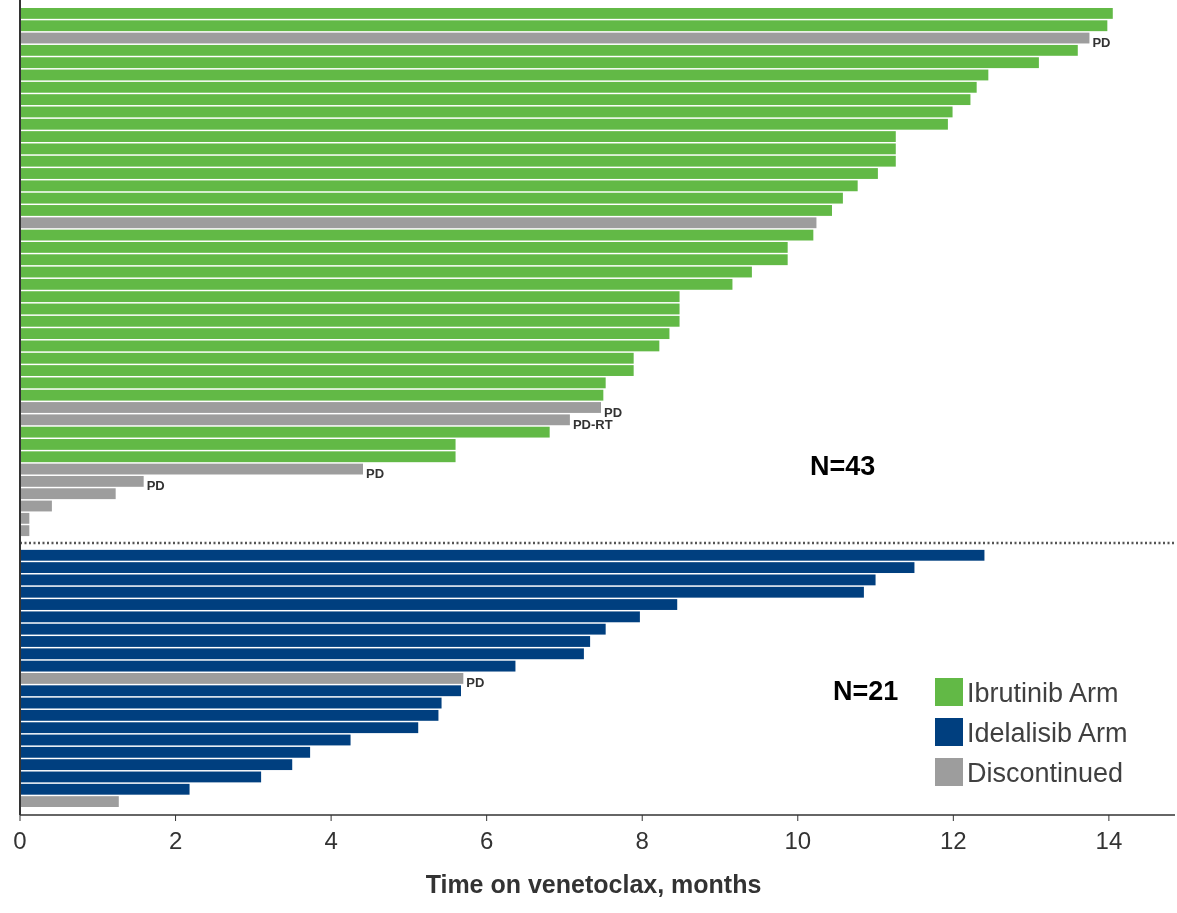  I want to click on x-tick-label: 2, so click(175, 840).